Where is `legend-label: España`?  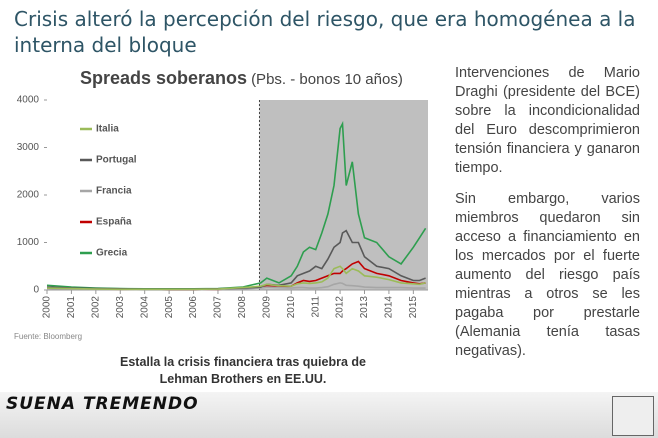 legend-label: España is located at coordinates (114, 222).